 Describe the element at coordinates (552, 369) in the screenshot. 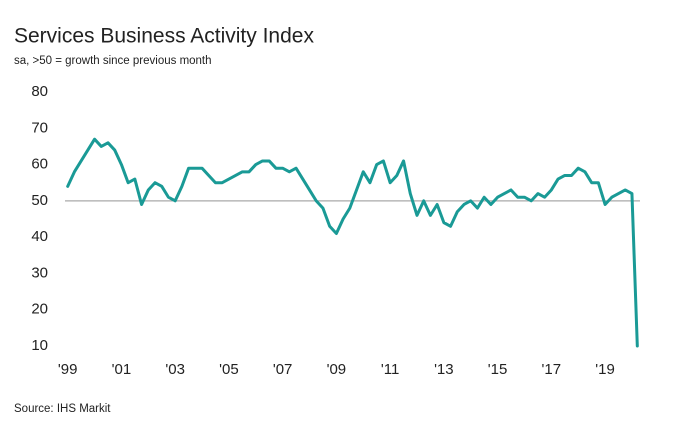

I see `x-tick-label: '17` at that location.